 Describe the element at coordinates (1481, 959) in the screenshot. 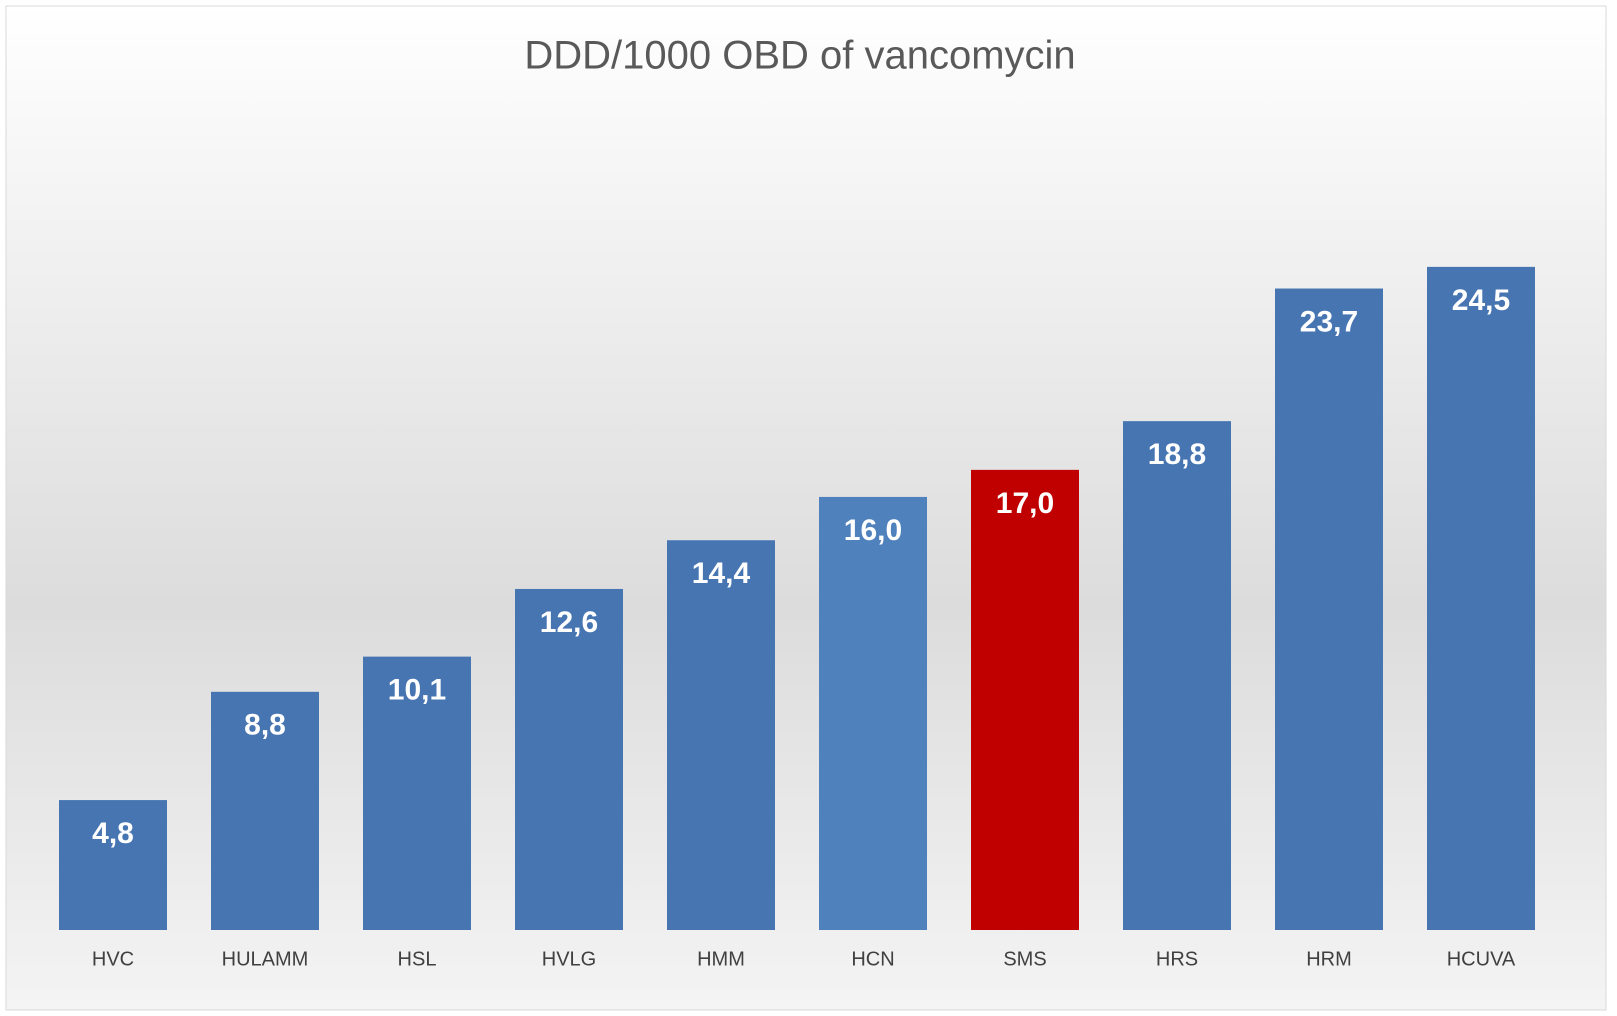

I see `x-tick-label: HCUVA` at that location.